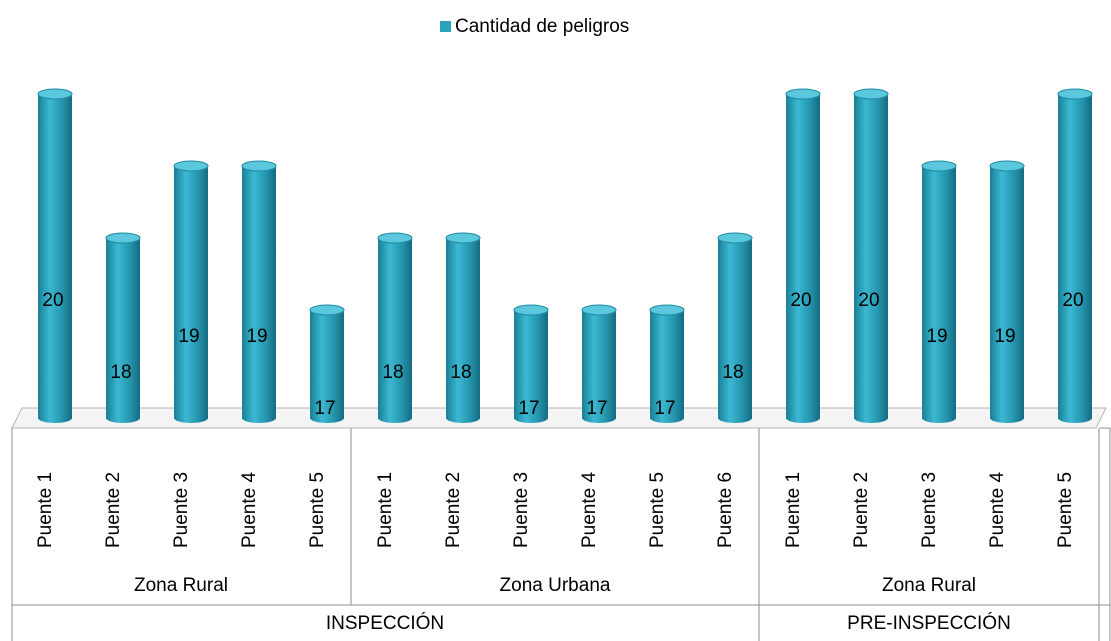 The width and height of the screenshot is (1111, 641). What do you see at coordinates (929, 623) in the screenshot?
I see `group-label: PRE-INSPECCIÓN` at bounding box center [929, 623].